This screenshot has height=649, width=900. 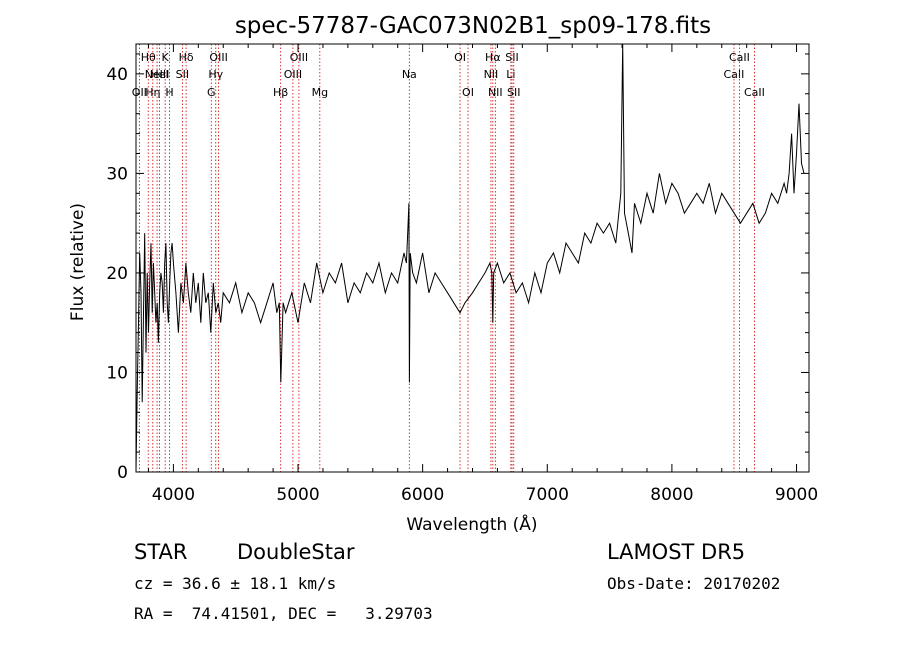 What do you see at coordinates (218, 57) in the screenshot?
I see `line-label-11: OIII` at bounding box center [218, 57].